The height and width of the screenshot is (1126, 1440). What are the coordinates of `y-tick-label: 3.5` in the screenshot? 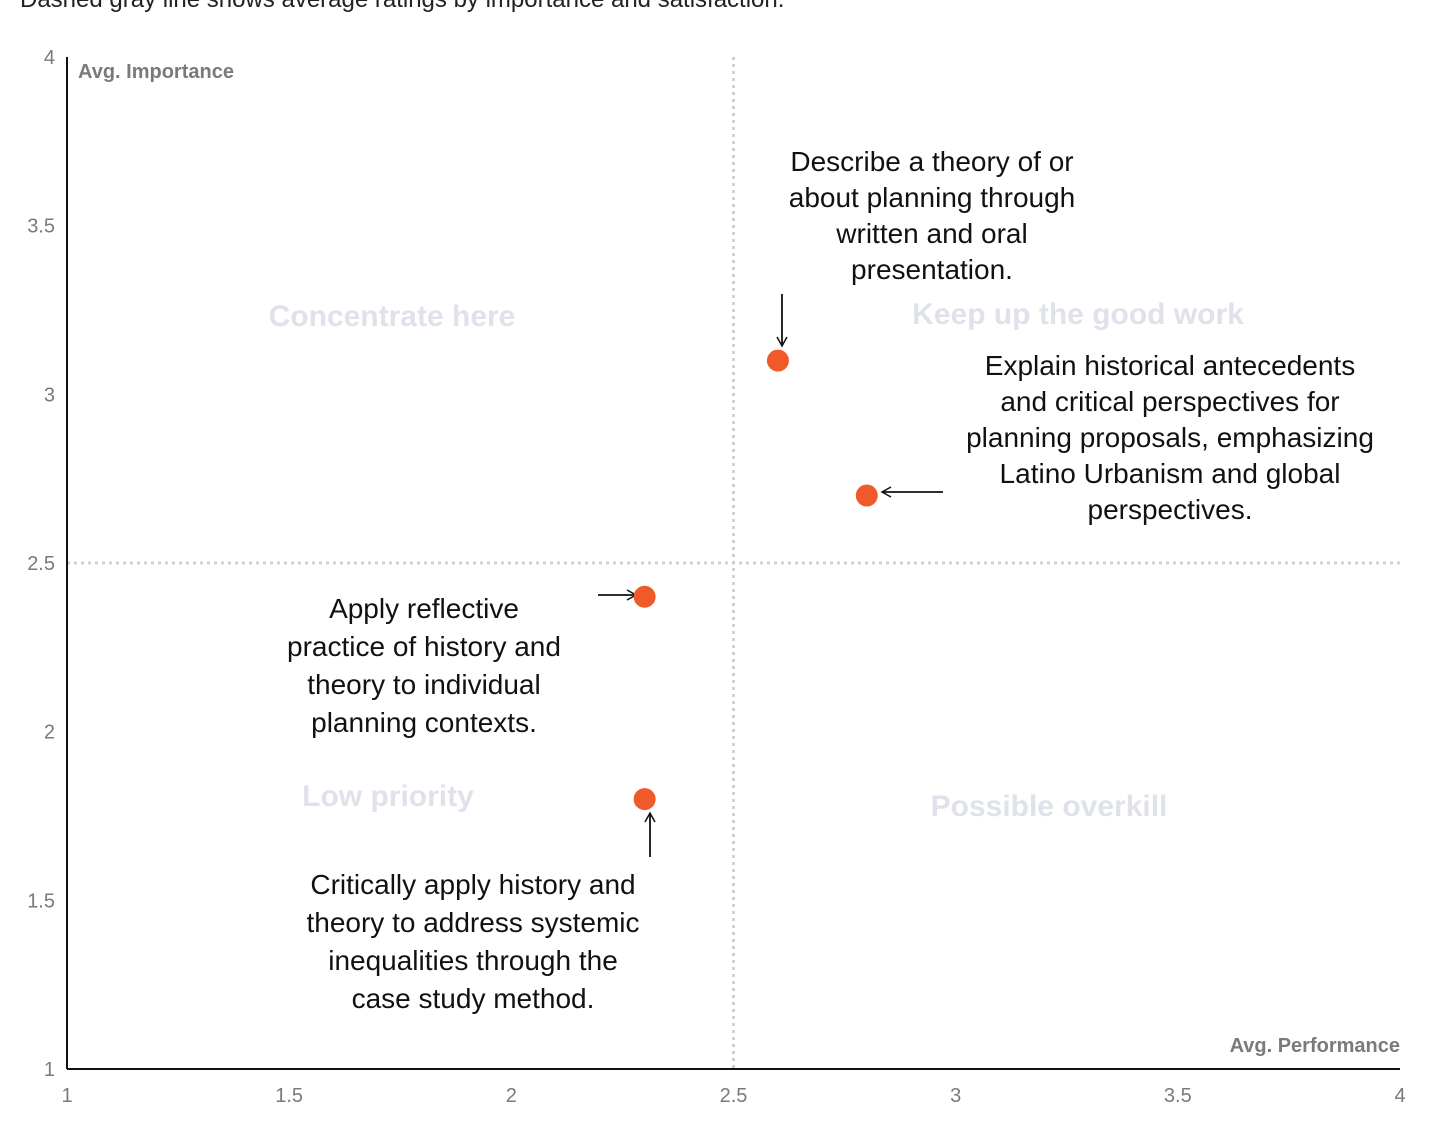 It's located at (41, 227).